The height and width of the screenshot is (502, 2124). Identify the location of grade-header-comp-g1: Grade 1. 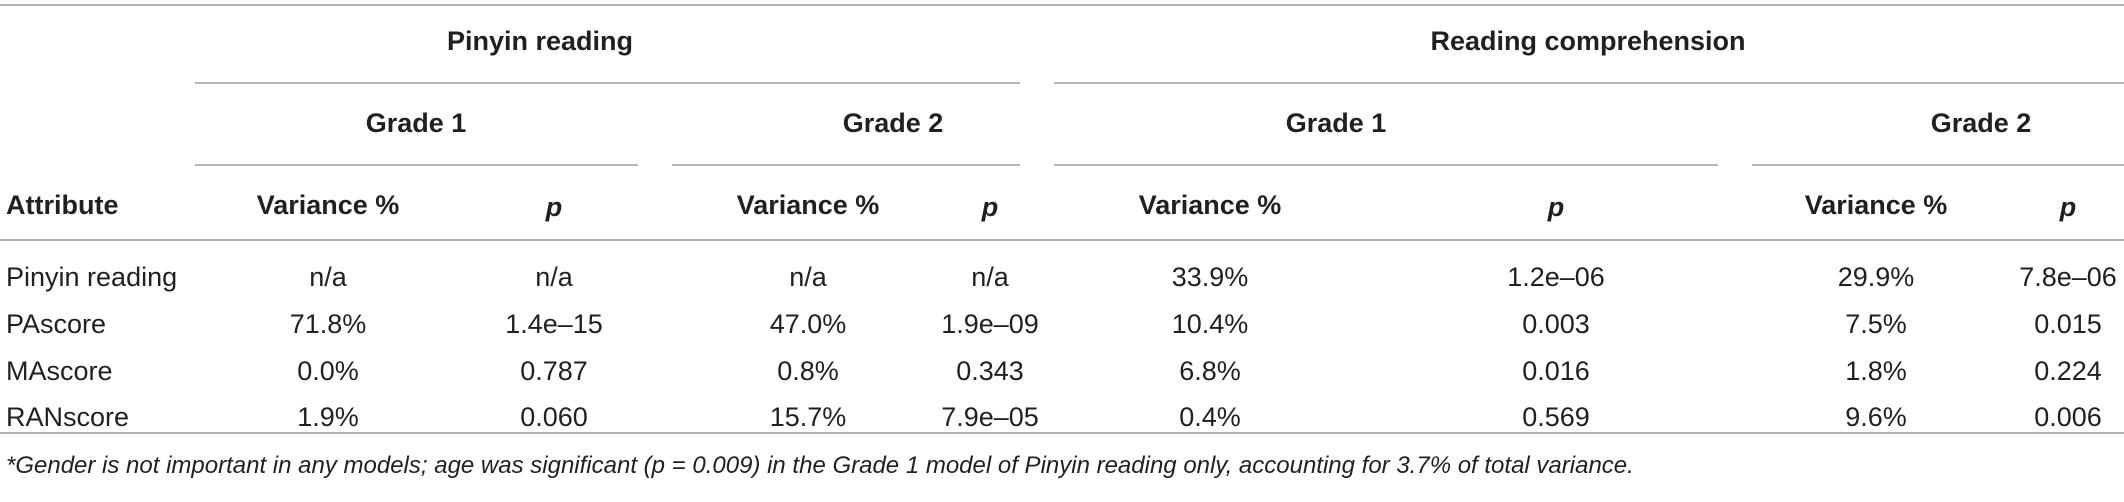
(1336, 123).